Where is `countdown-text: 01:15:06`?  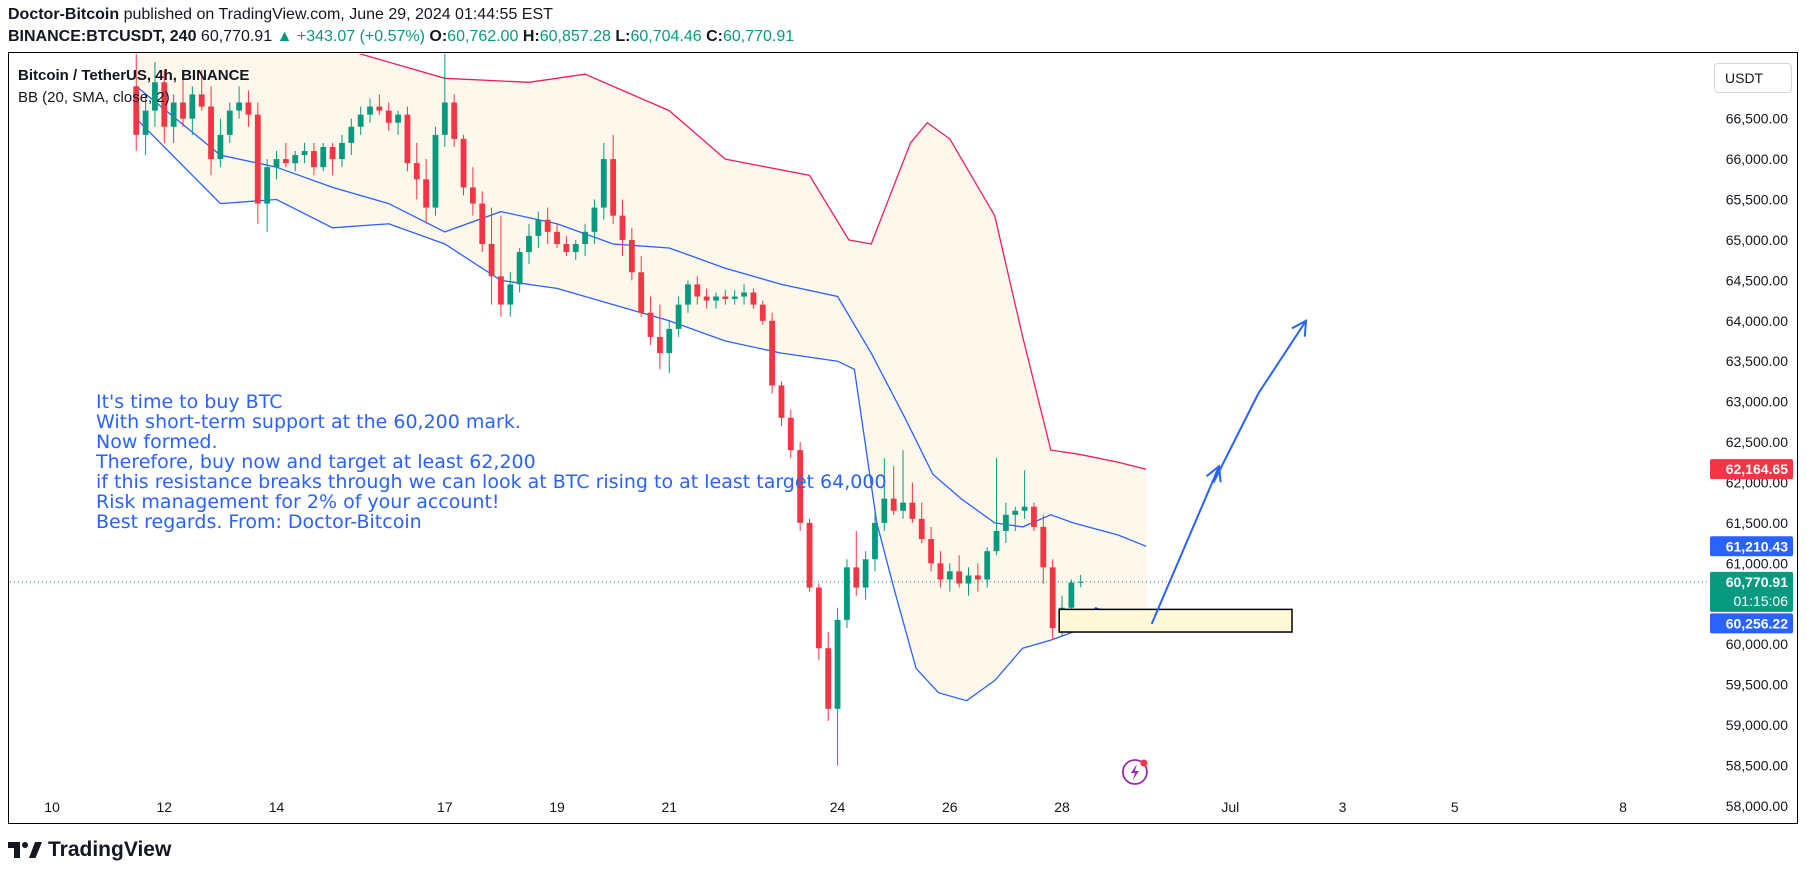
countdown-text: 01:15:06 is located at coordinates (1761, 601).